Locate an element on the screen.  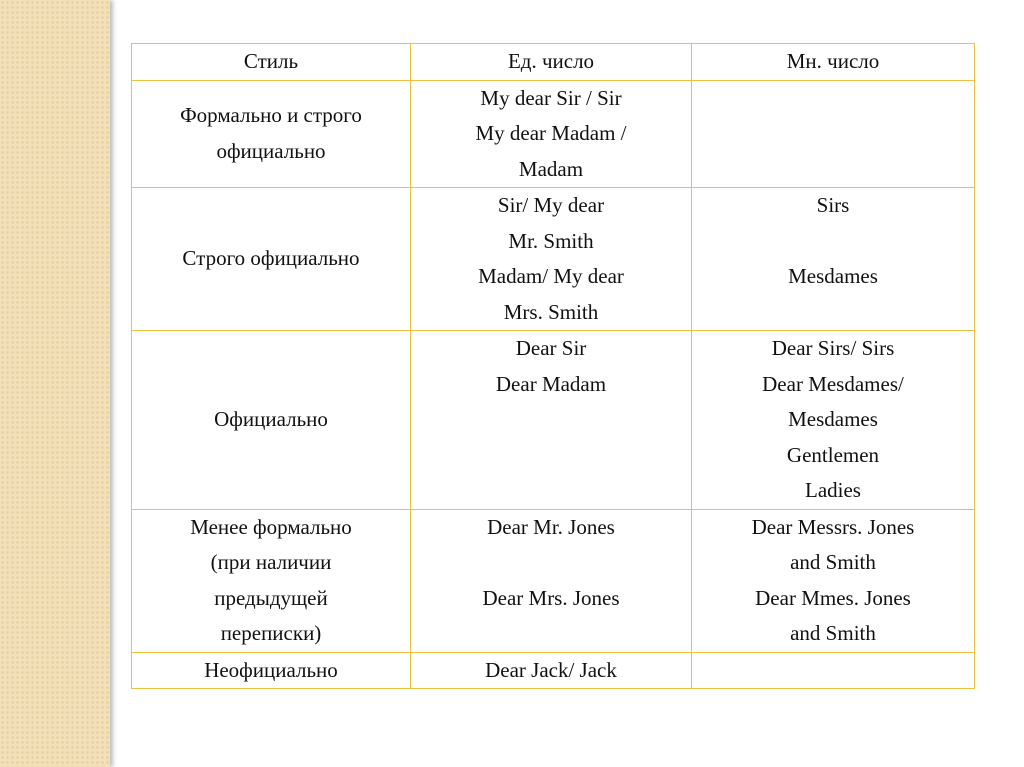
cell-line: Mrs. Smith is located at coordinates (551, 311).